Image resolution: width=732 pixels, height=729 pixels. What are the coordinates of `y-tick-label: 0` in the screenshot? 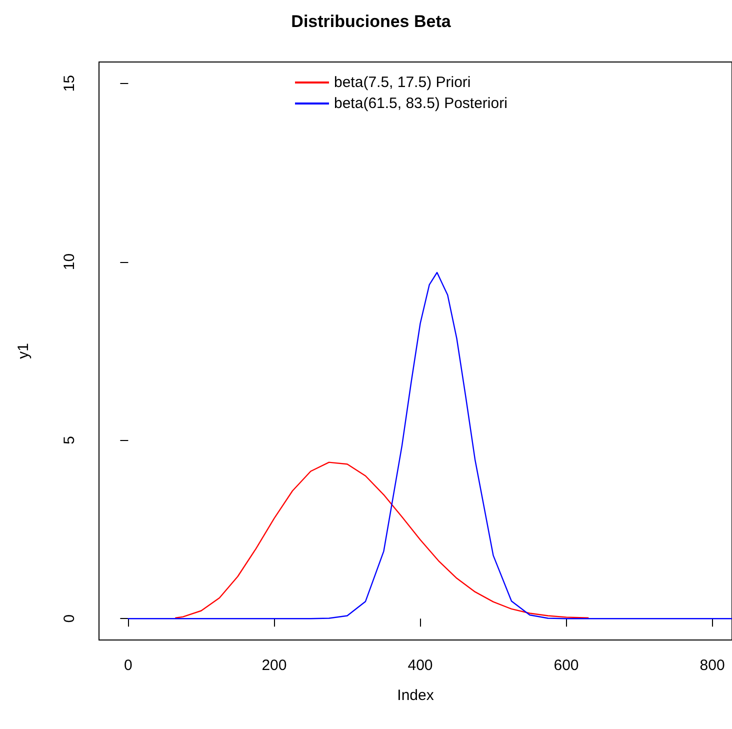 It's located at (69, 618).